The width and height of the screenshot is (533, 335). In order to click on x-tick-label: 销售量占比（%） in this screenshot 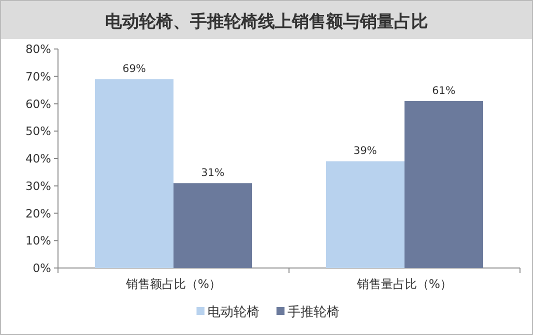, I will do `click(404, 284)`.